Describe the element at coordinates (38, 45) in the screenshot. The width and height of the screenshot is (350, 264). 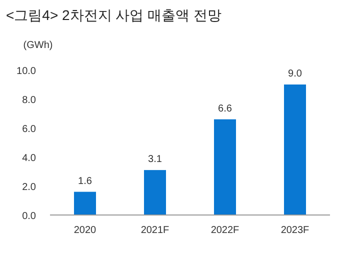
I see `ylabel: (GWh)` at that location.